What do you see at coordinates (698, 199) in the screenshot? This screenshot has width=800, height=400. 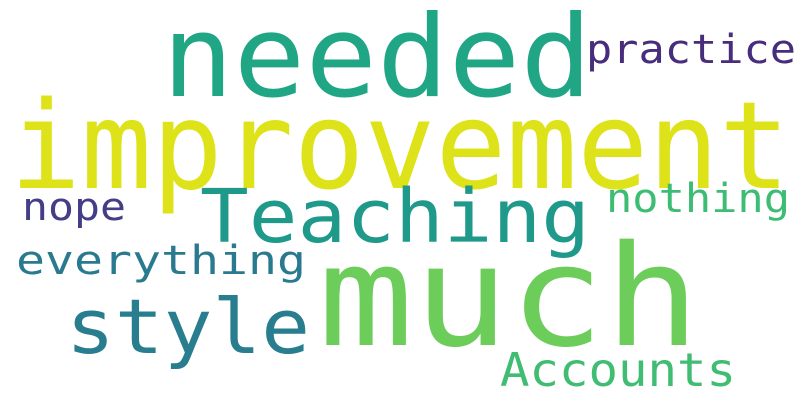 I see `word-nothing: nothing` at bounding box center [698, 199].